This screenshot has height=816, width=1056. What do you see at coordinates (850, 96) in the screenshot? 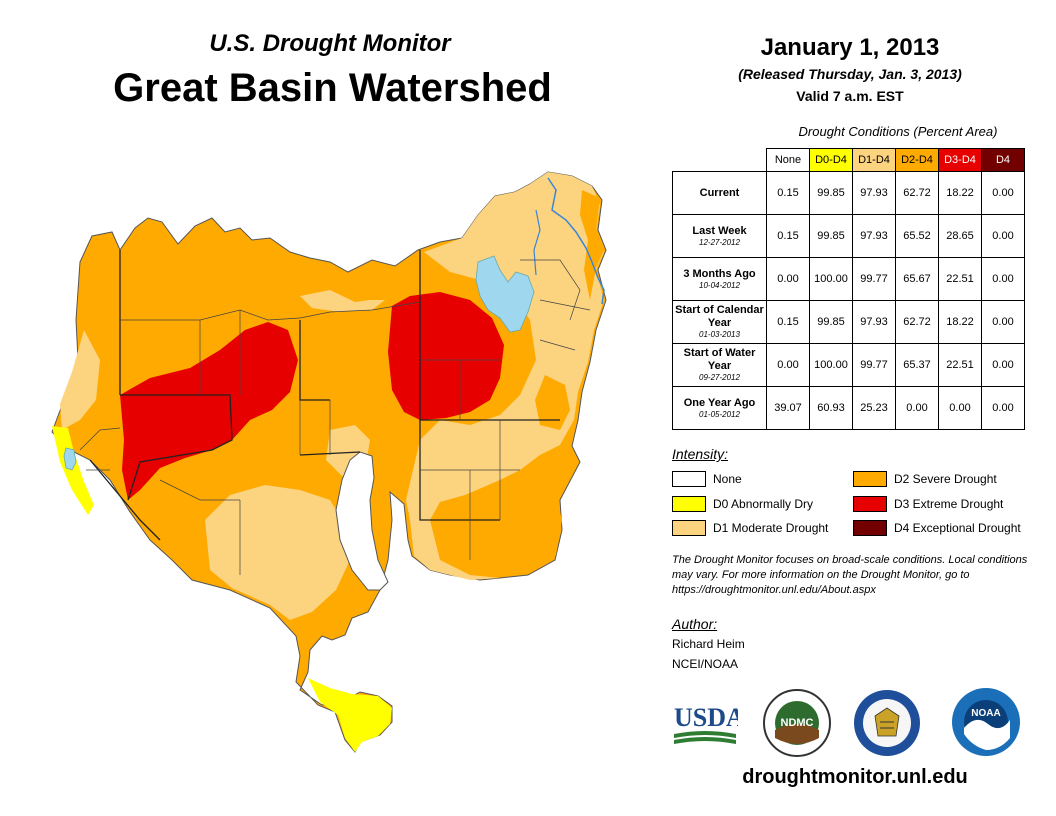
I see `valid-time: Valid 7 a.m. EST` at bounding box center [850, 96].